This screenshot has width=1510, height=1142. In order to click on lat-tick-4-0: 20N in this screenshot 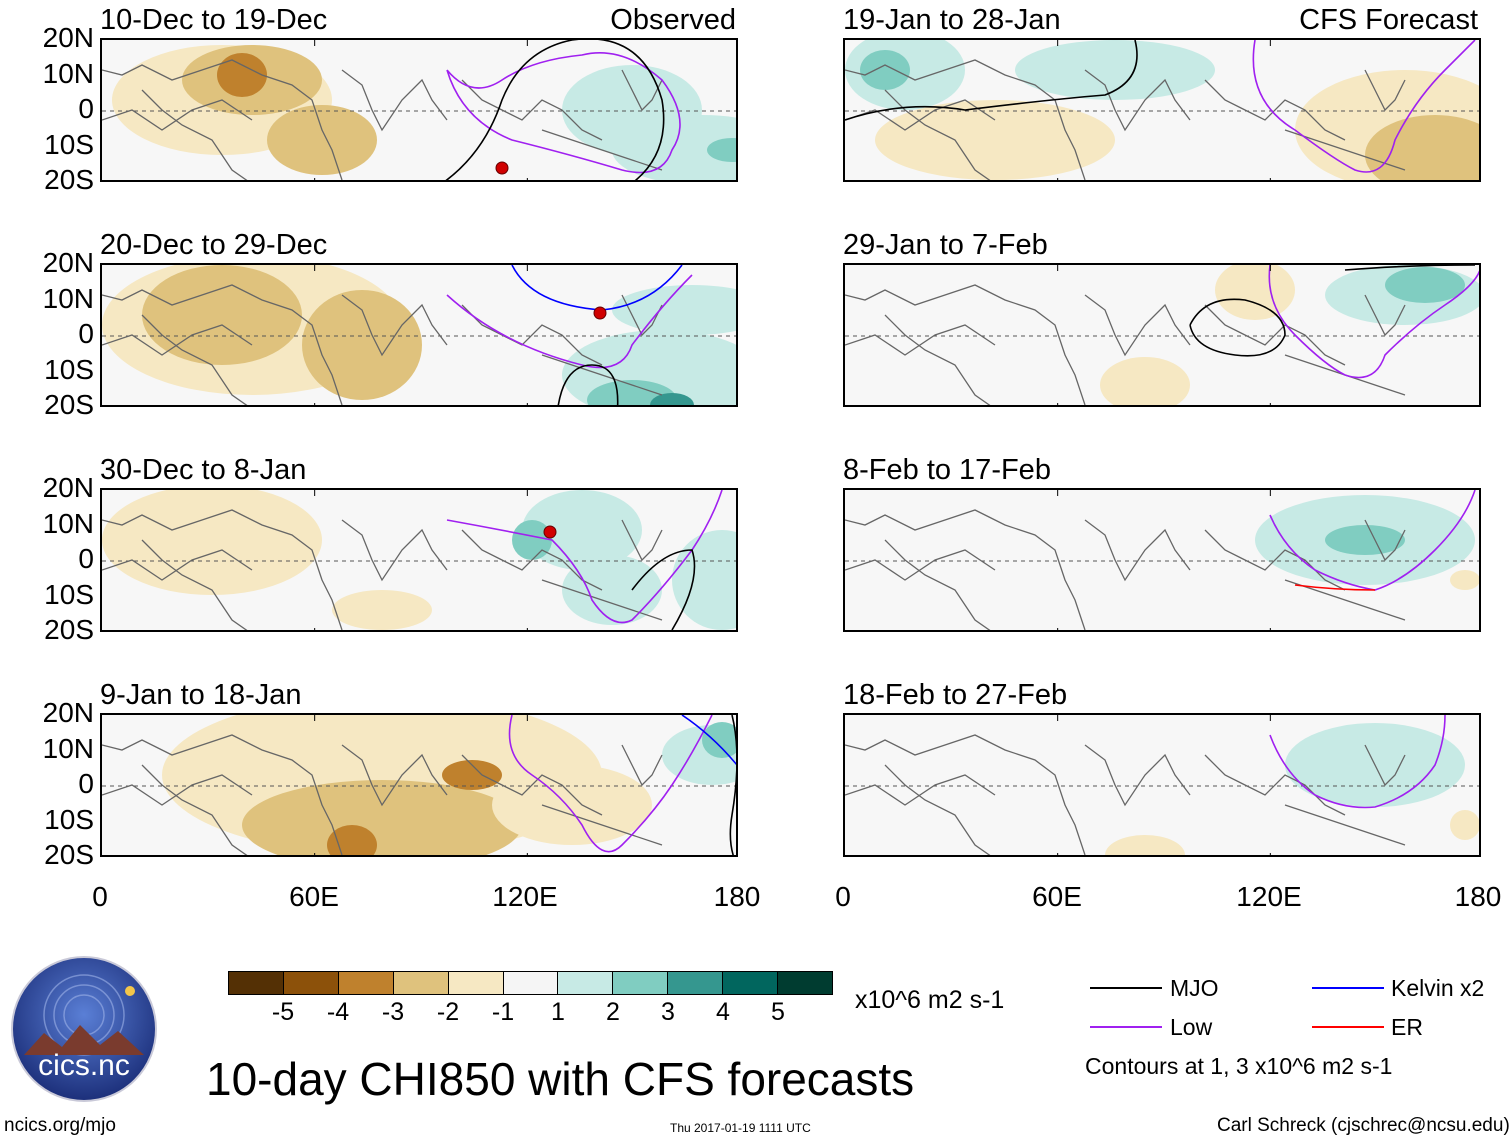, I will do `click(68, 712)`.